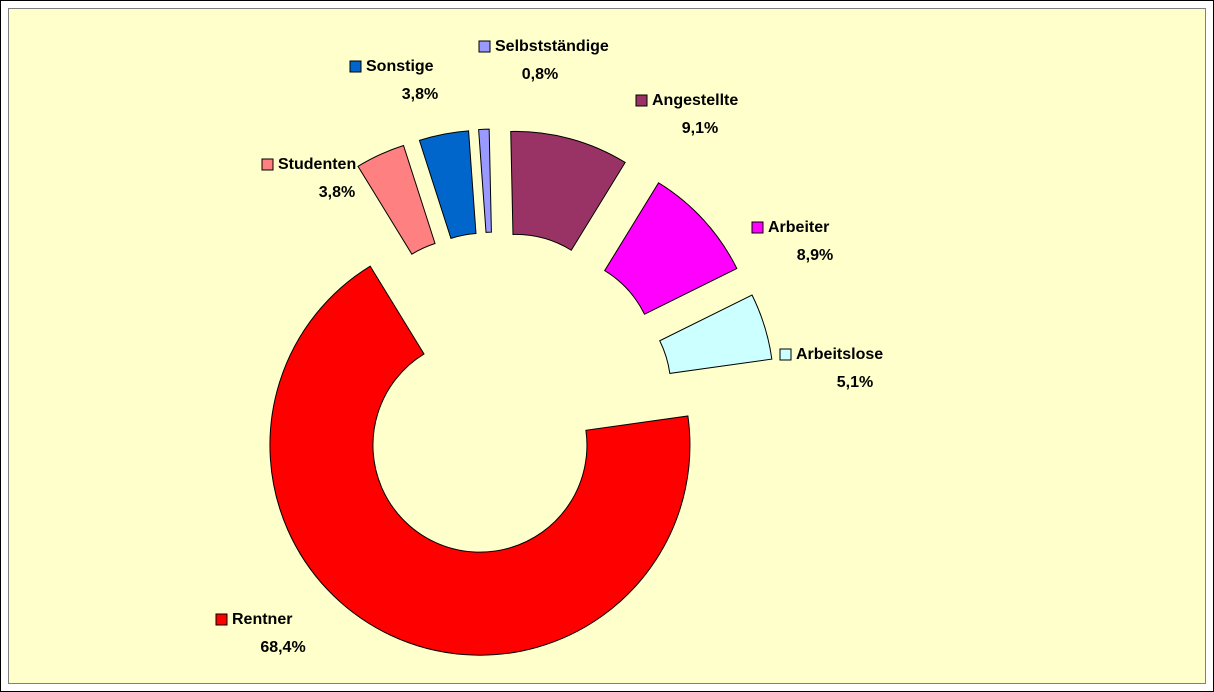 This screenshot has width=1214, height=692. I want to click on slice-value-label: 68,4%, so click(282, 647).